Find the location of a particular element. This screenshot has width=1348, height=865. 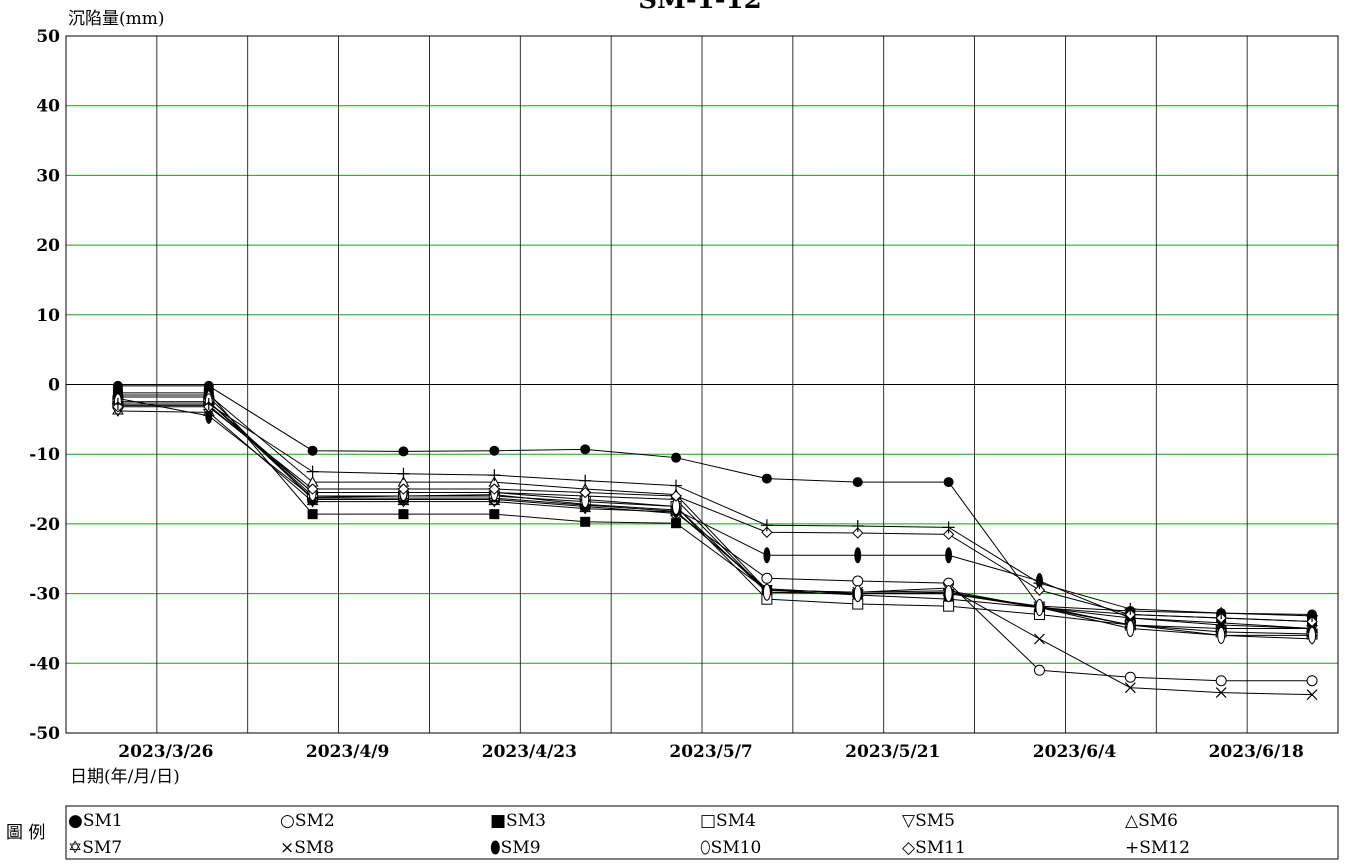

chart-title: SM-1-12 is located at coordinates (699, 7).